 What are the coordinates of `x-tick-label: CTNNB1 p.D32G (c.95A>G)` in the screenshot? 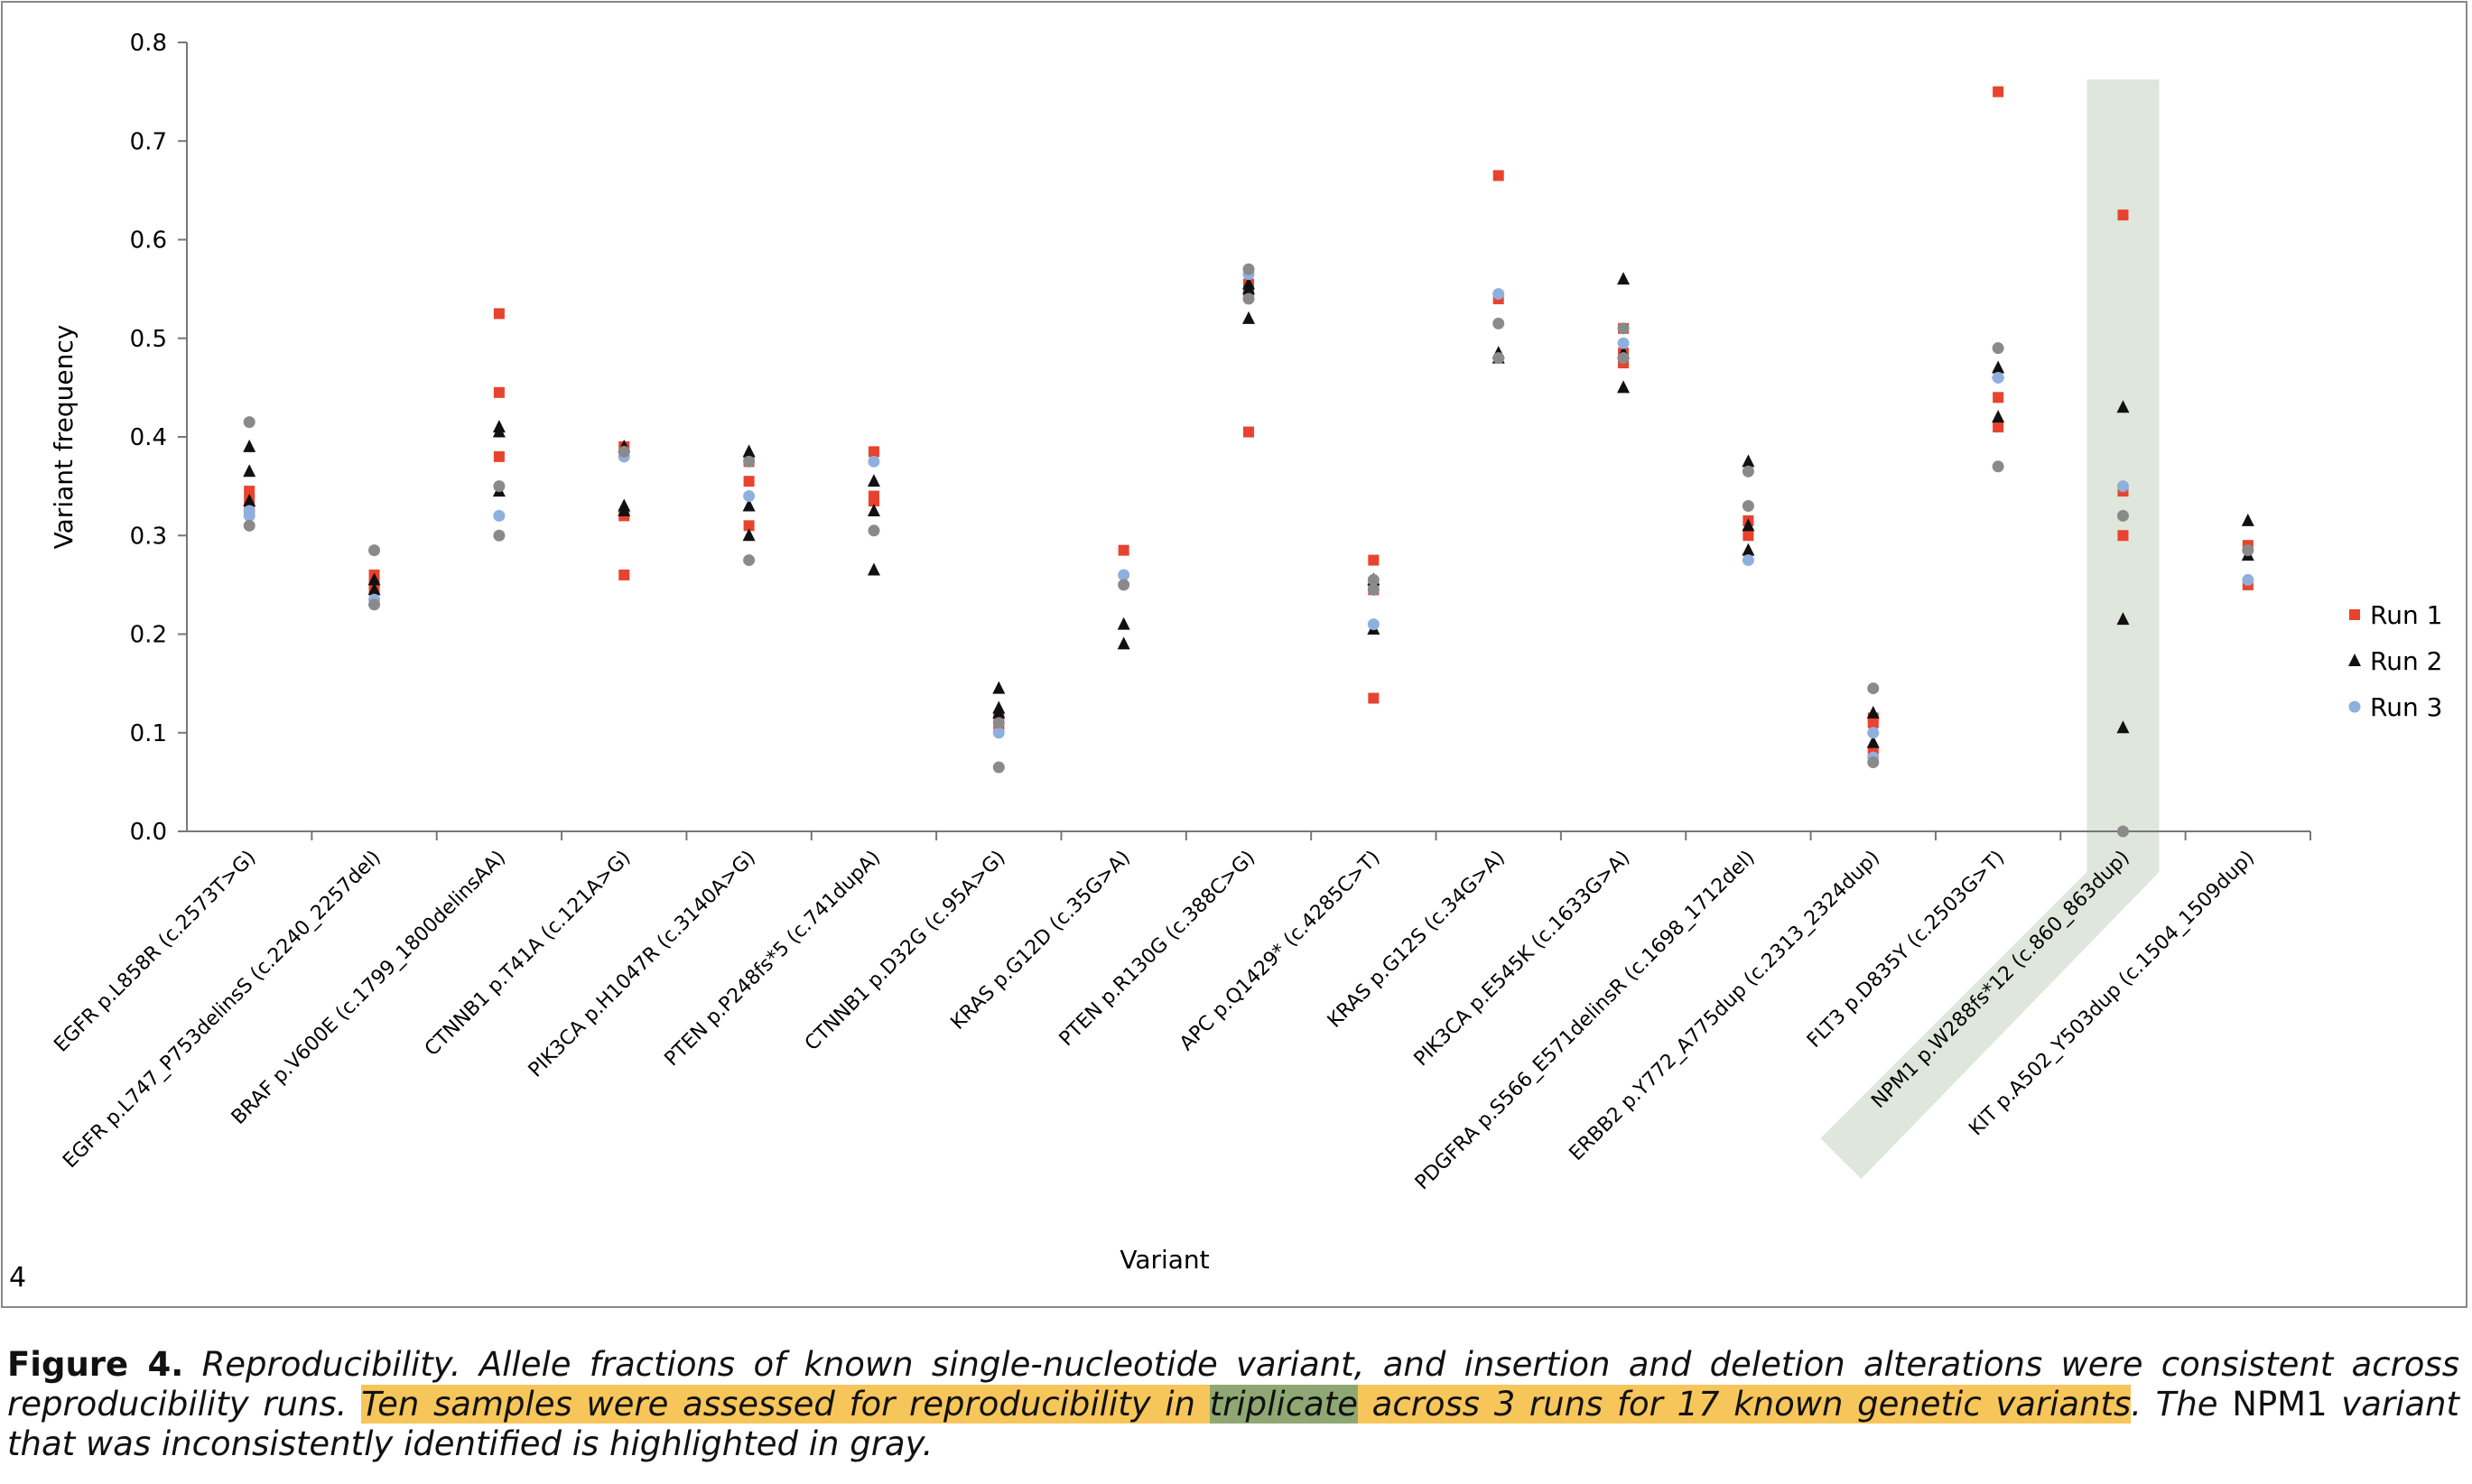 It's located at (905, 951).